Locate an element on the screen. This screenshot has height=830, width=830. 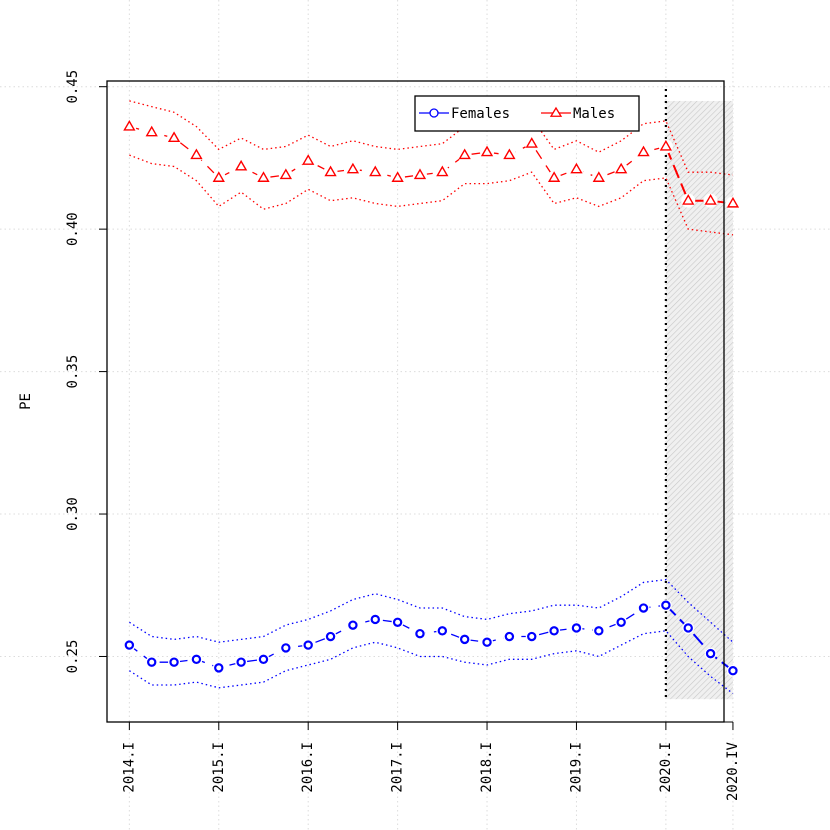
y-tick-label: 0.45 is located at coordinates (73, 87).